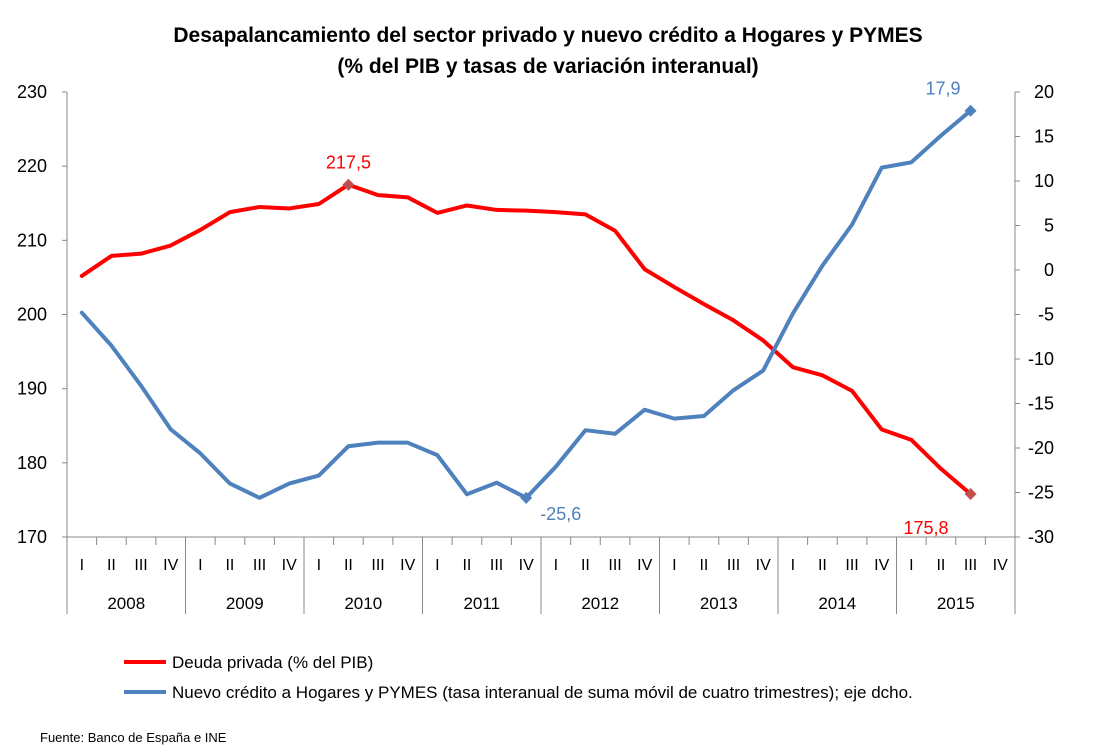 The height and width of the screenshot is (755, 1117). What do you see at coordinates (1041, 448) in the screenshot?
I see `right-tick-label: -20` at bounding box center [1041, 448].